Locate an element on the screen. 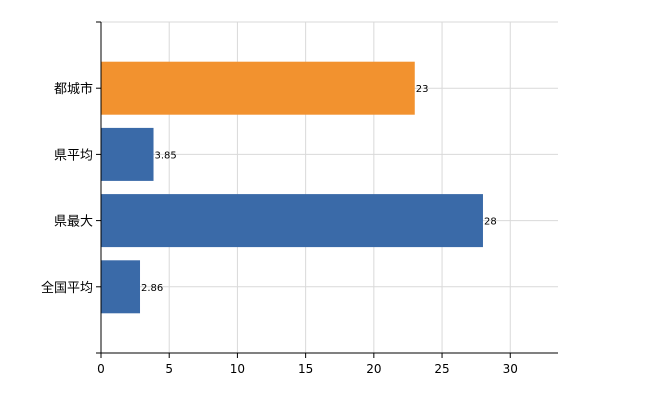  x-tick-label: 15 is located at coordinates (305, 369).